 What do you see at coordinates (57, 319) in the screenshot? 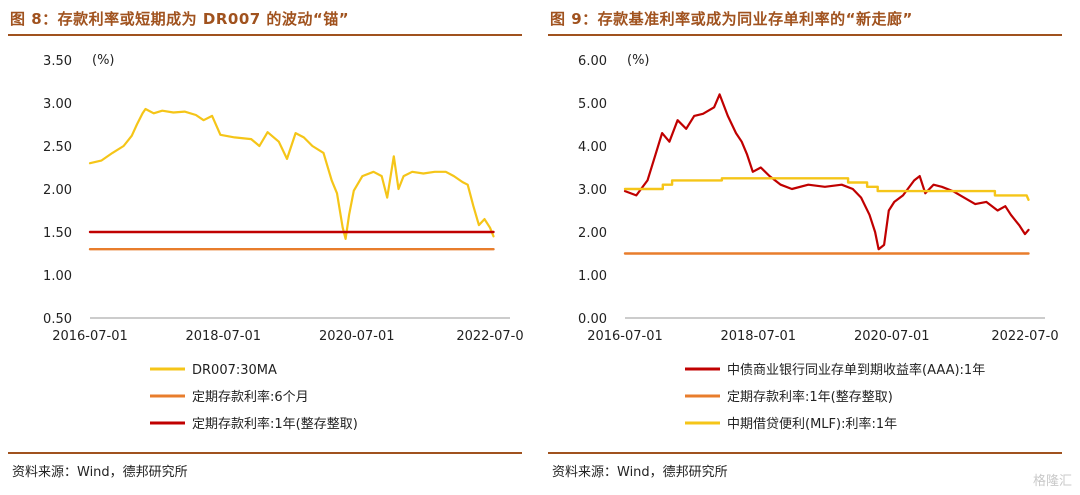
I see `y-tick-label: 0.50` at bounding box center [57, 319].